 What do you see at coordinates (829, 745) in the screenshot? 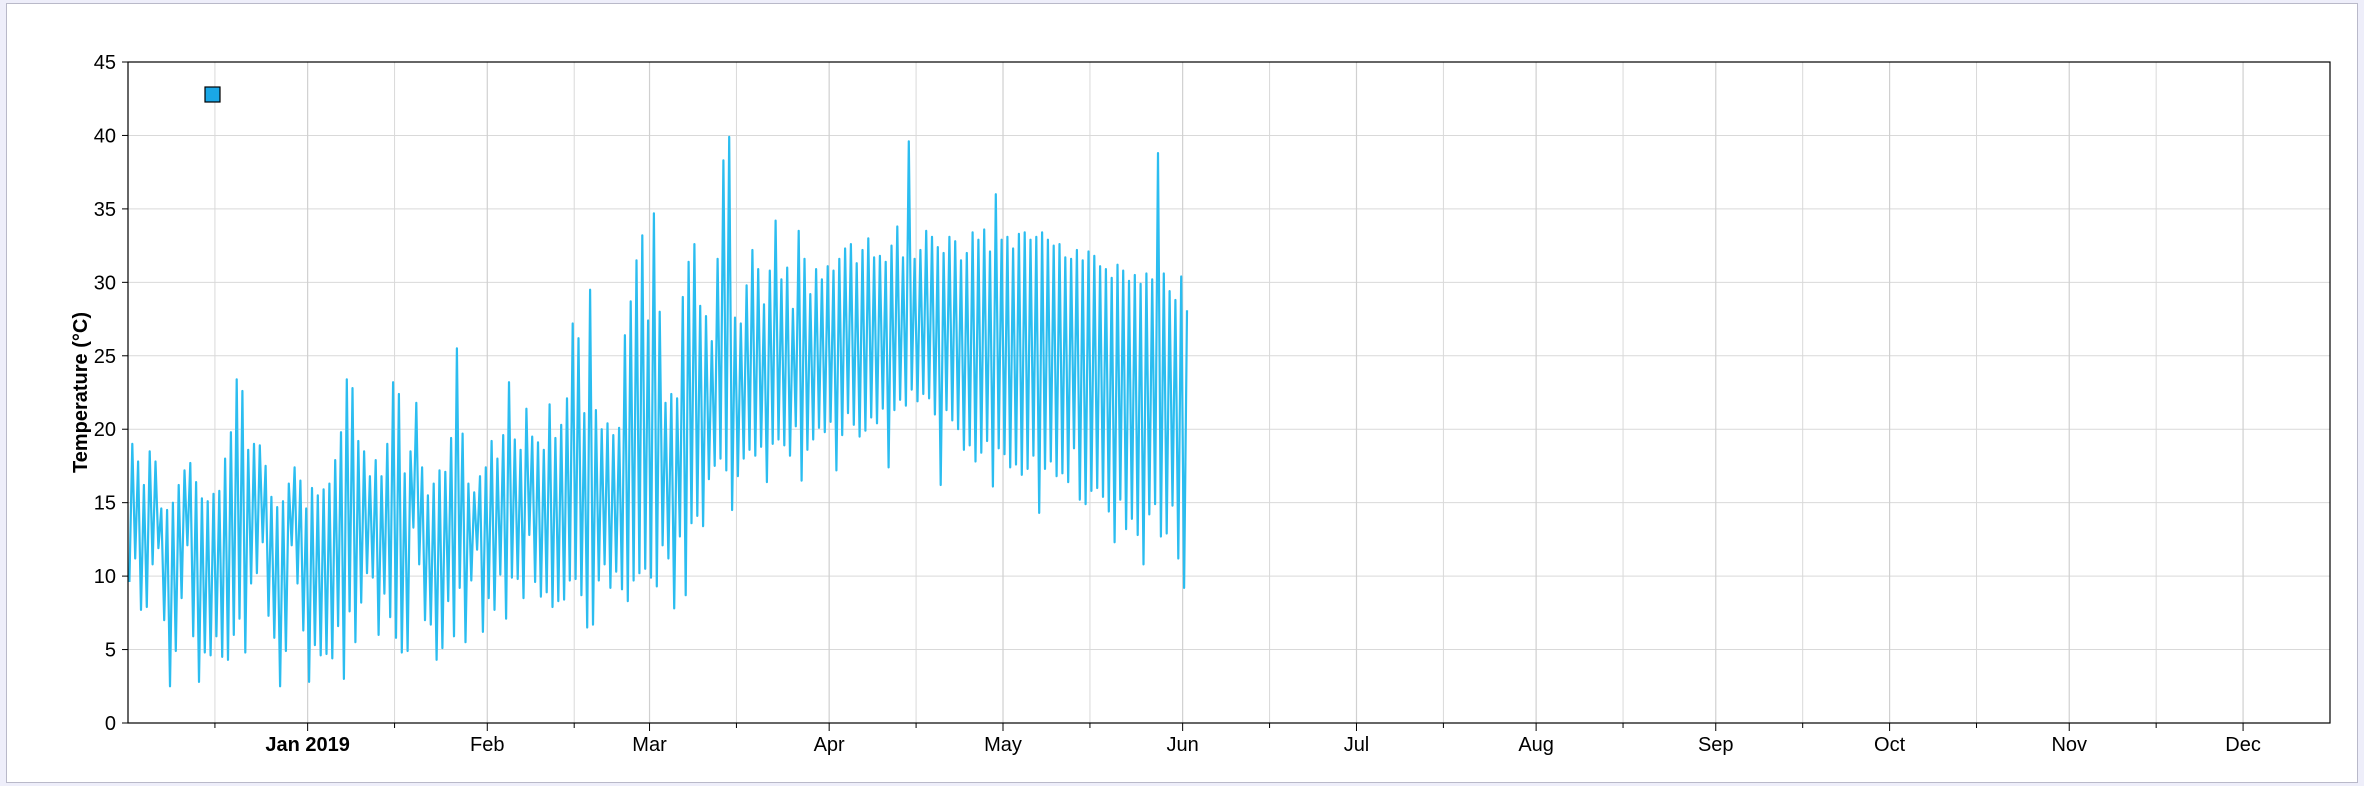
I see `x-tick-label: Apr` at bounding box center [829, 745].